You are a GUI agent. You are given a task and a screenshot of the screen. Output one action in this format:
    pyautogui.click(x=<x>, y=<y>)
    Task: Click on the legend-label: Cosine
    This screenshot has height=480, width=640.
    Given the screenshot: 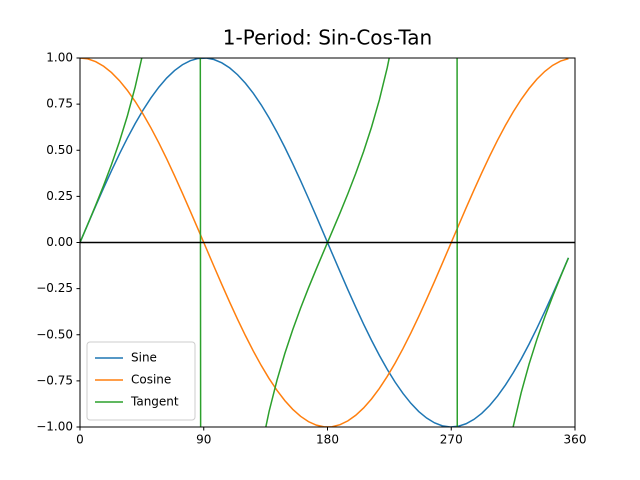 What is the action you would take?
    pyautogui.click(x=151, y=380)
    